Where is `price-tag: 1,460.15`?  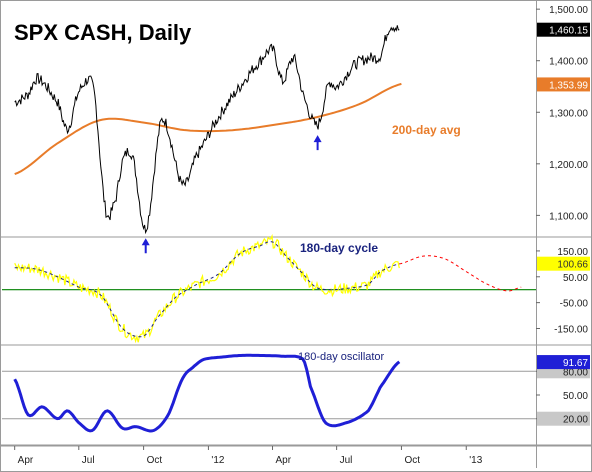
price-tag: 1,460.15 is located at coordinates (568, 31).